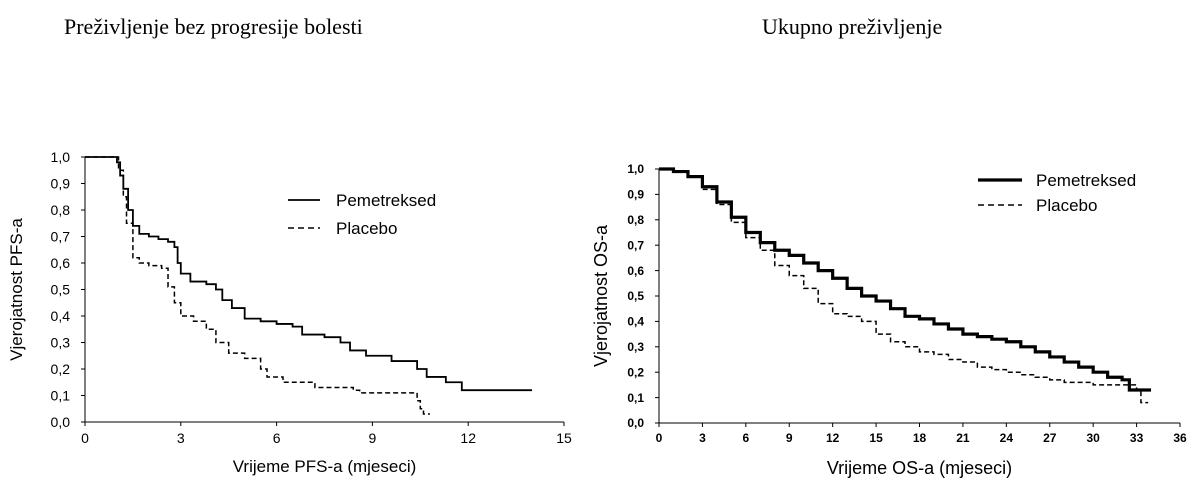 The width and height of the screenshot is (1192, 483). What do you see at coordinates (61, 316) in the screenshot?
I see `pfs-y-tick-label: 0,4` at bounding box center [61, 316].